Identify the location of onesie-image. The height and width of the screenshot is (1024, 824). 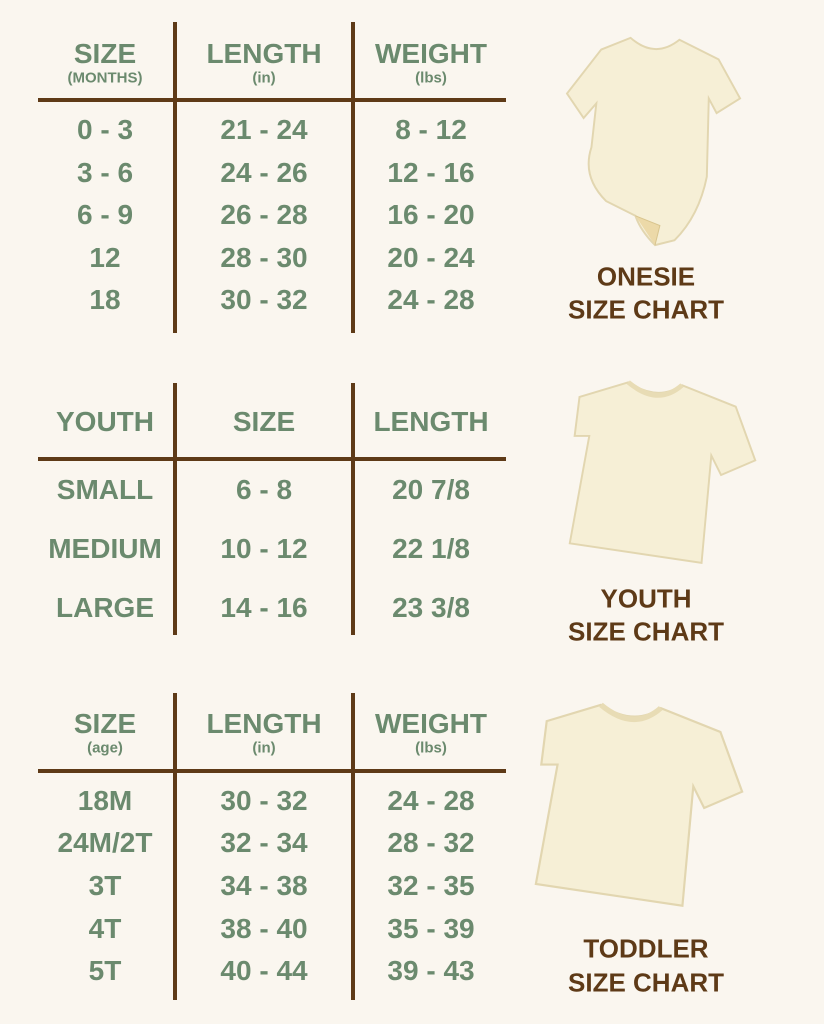
(653, 141).